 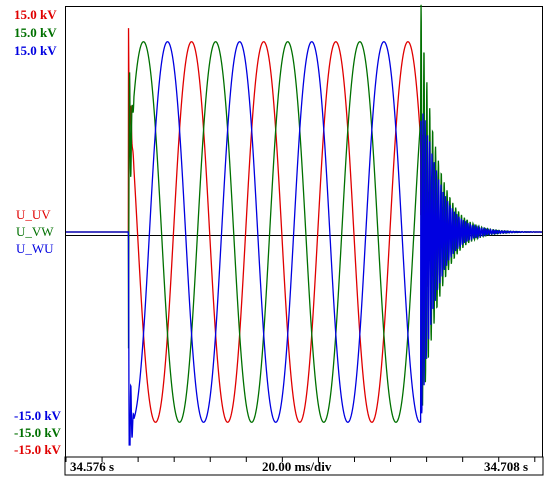 What do you see at coordinates (506, 466) in the screenshot?
I see `x-end-label: 34.708 s` at bounding box center [506, 466].